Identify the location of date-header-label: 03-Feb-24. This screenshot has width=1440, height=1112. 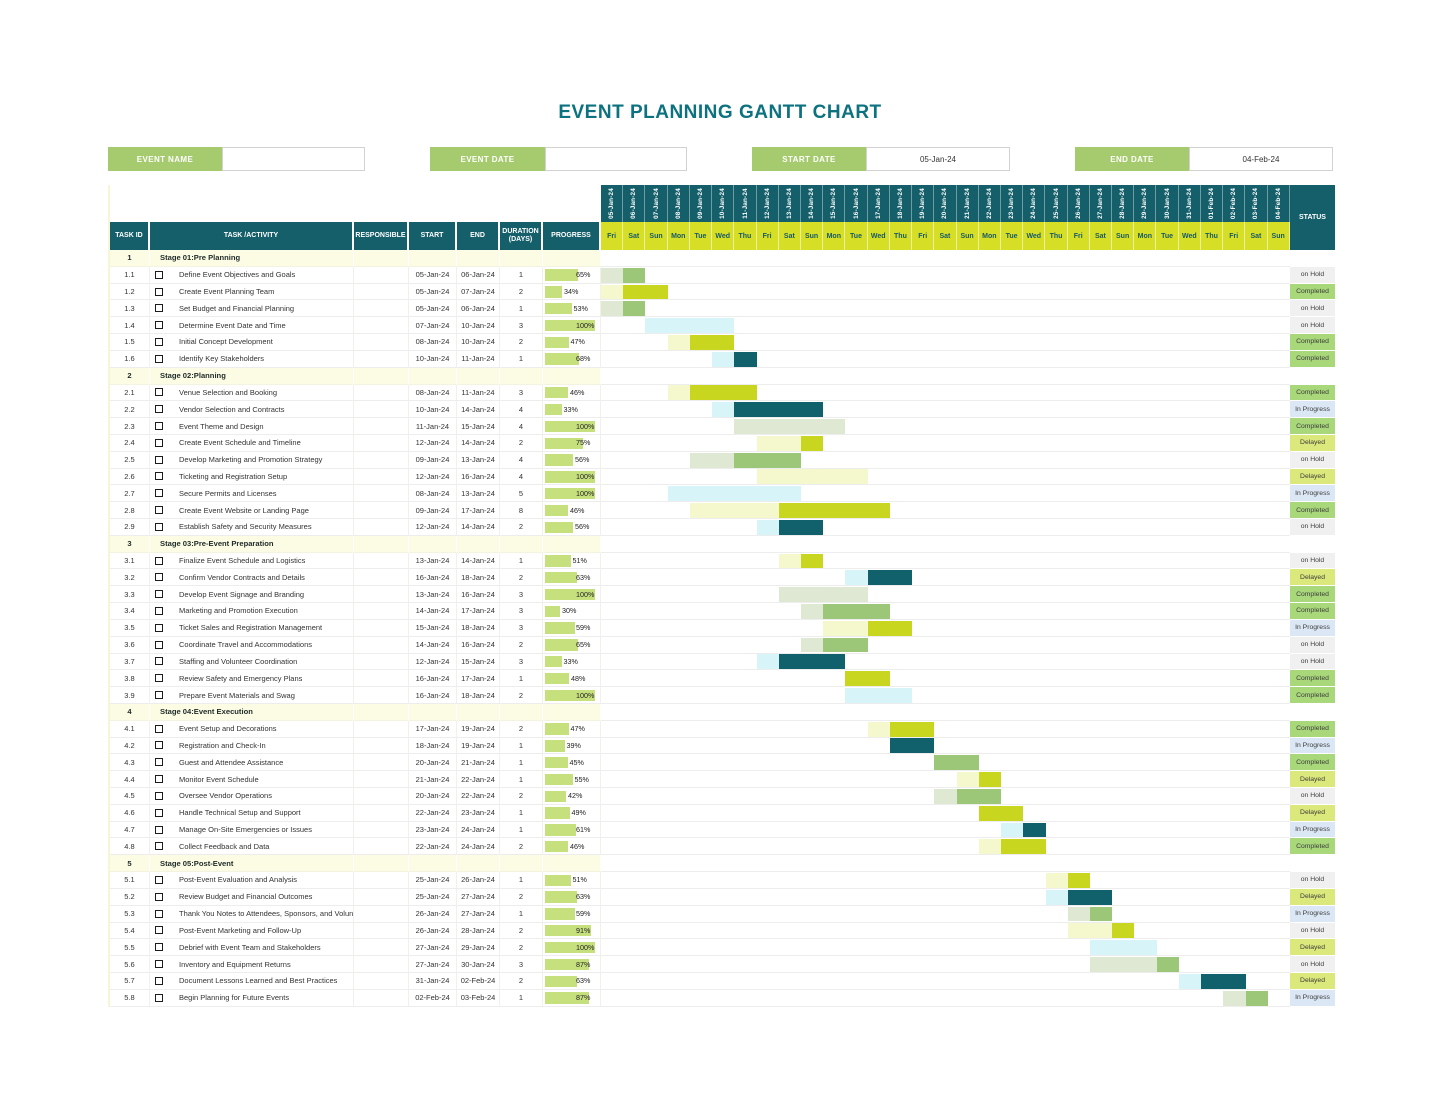
(1256, 203).